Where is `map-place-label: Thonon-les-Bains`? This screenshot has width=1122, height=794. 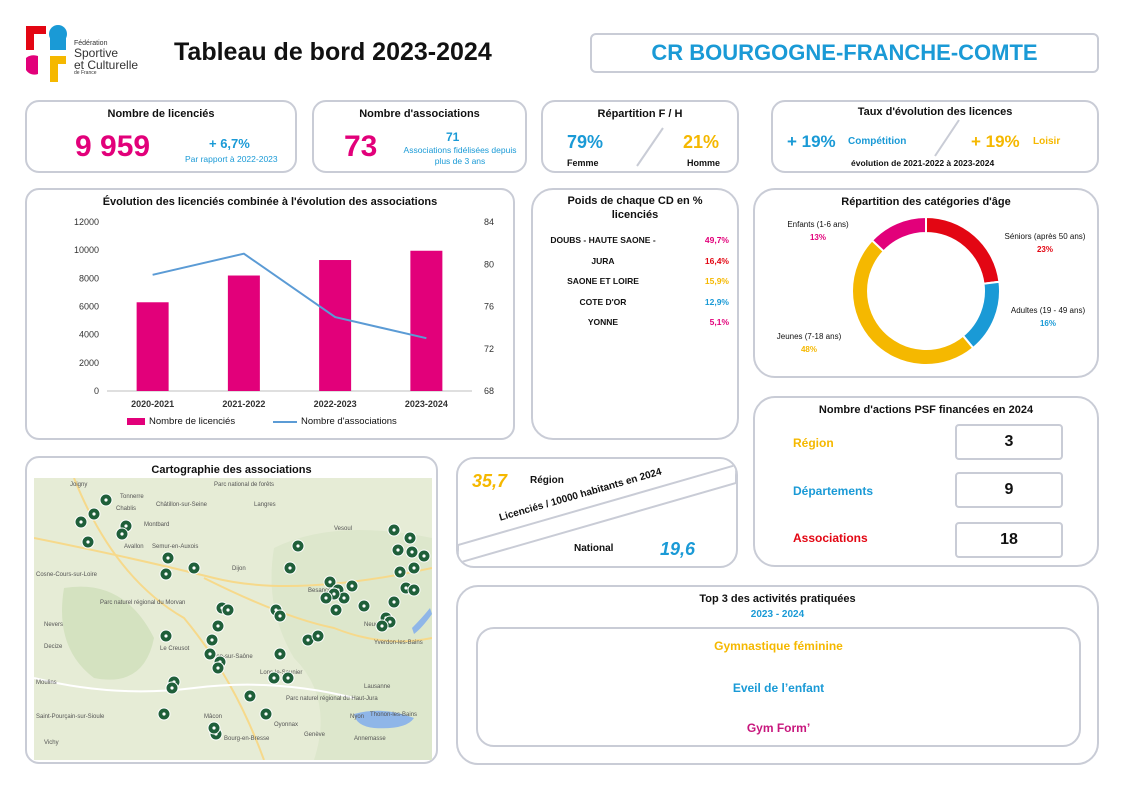 map-place-label: Thonon-les-Bains is located at coordinates (393, 715).